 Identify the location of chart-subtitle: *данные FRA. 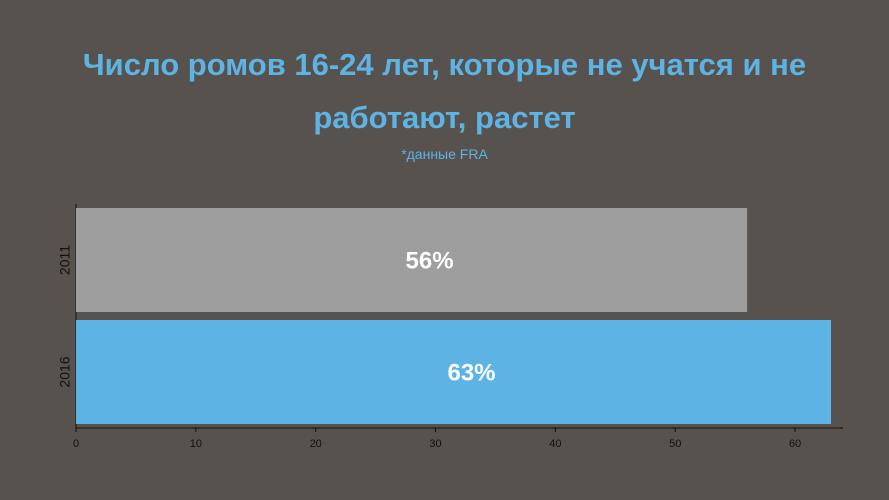
(444, 154).